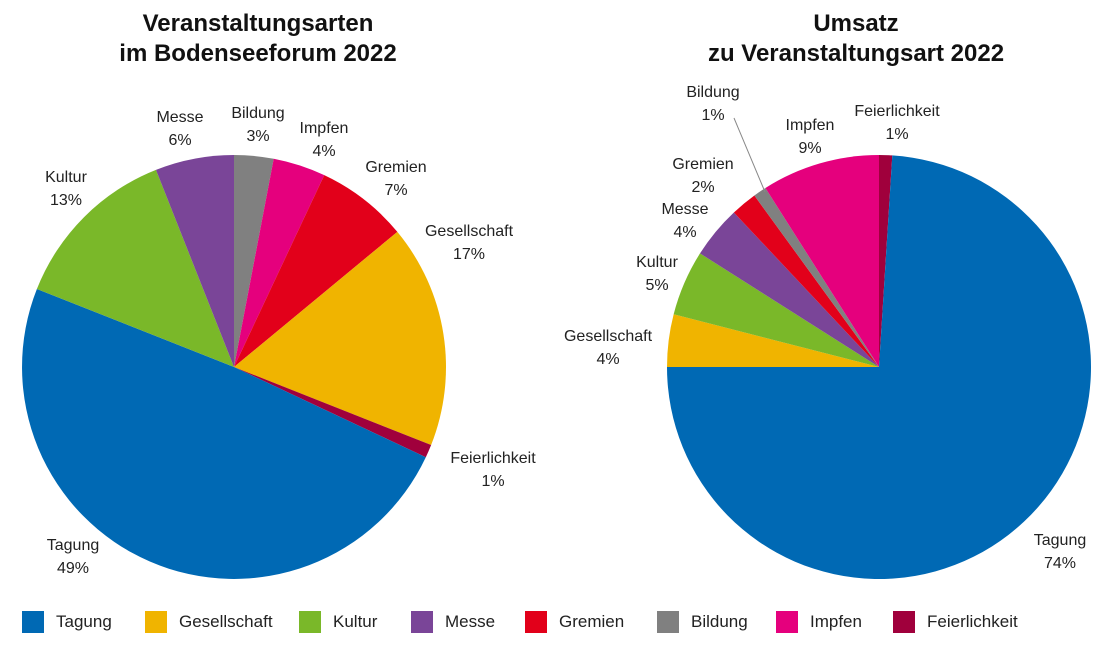 The width and height of the screenshot is (1114, 645). I want to click on legend-item-feierlichkeit: Feierlichkeit, so click(955, 622).